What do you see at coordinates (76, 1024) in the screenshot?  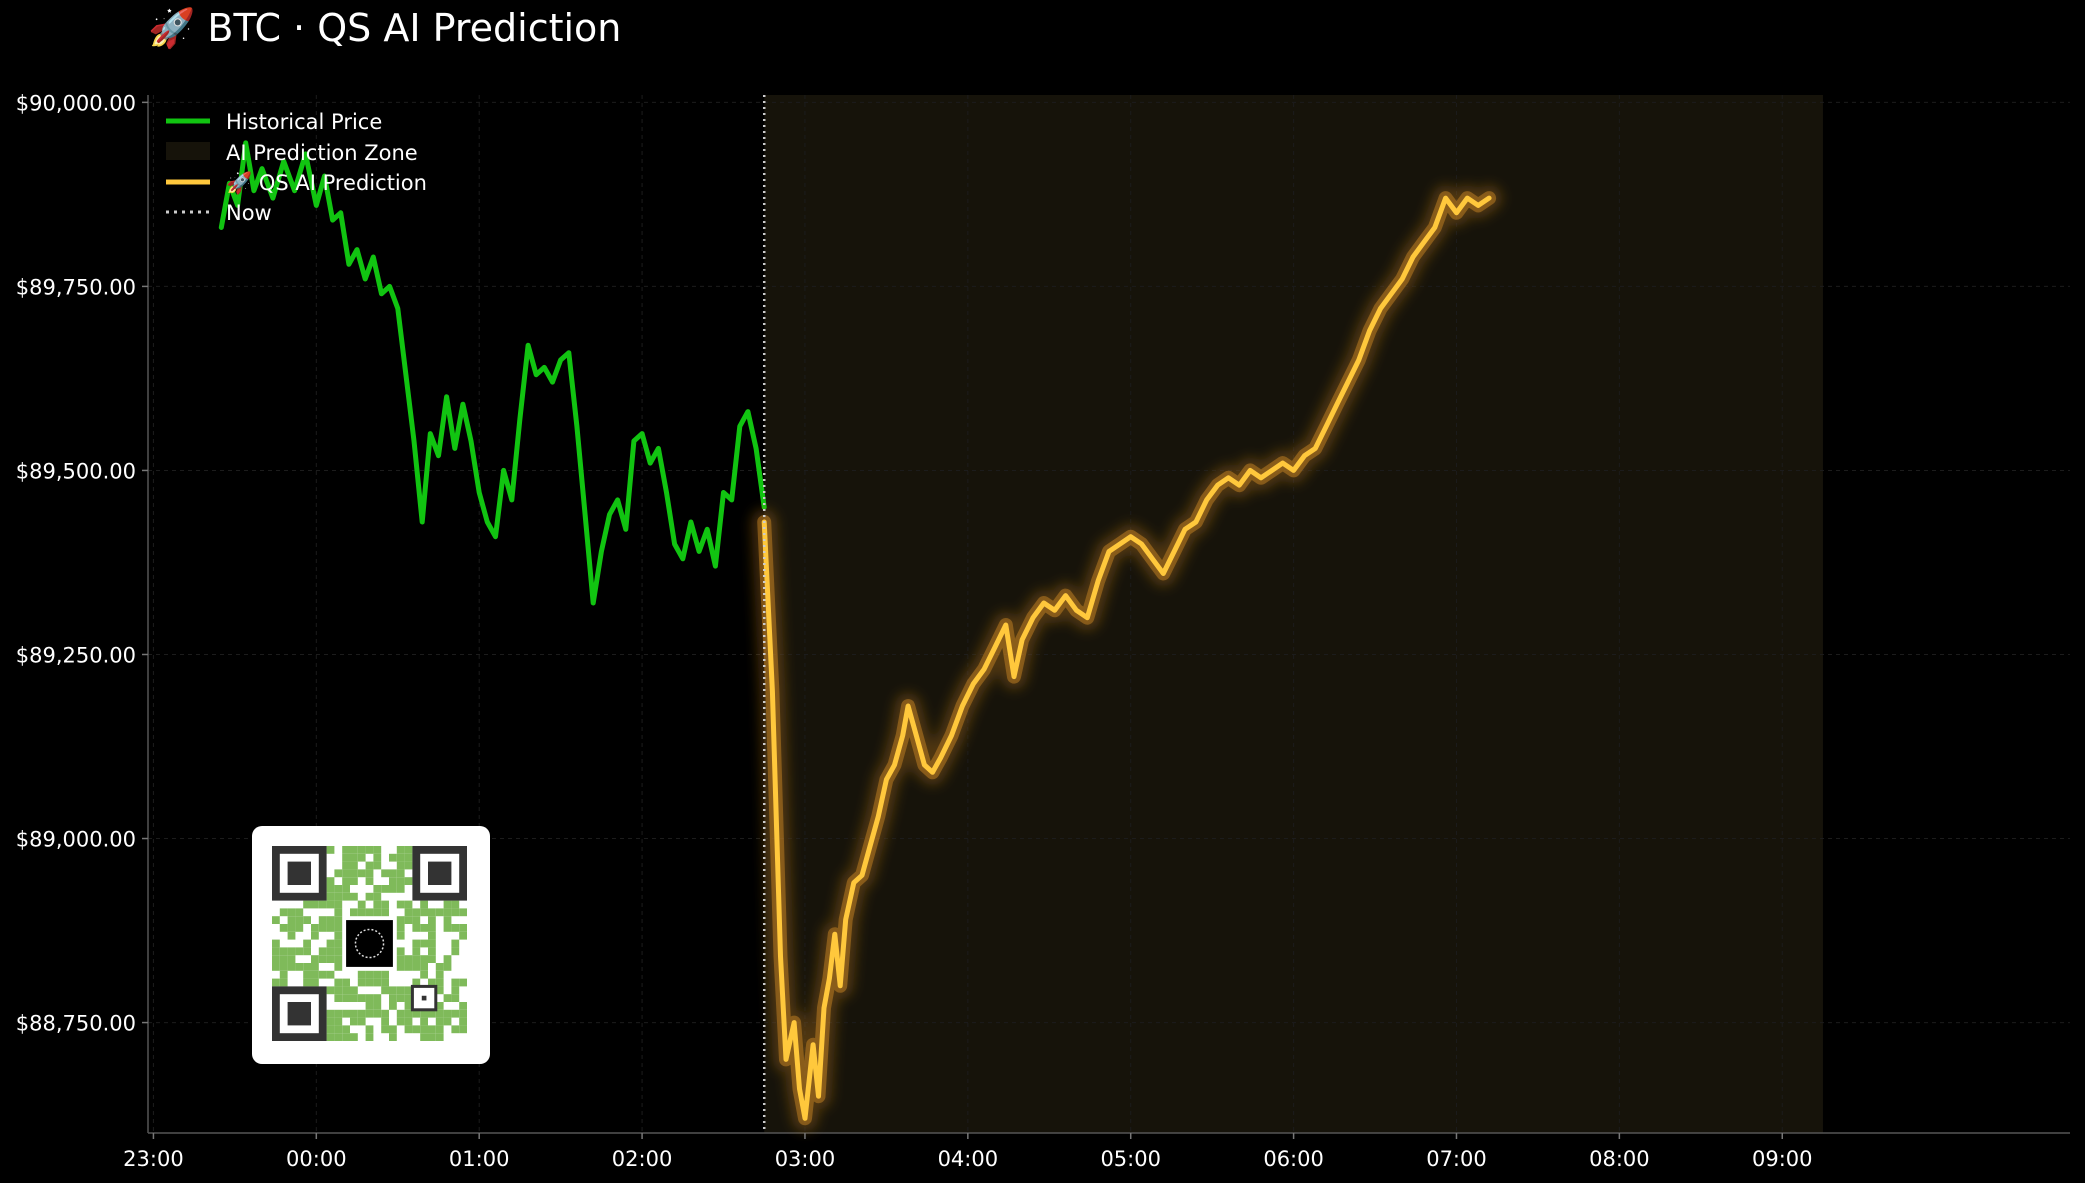 I see `y-tick-label: $88,750.00` at bounding box center [76, 1024].